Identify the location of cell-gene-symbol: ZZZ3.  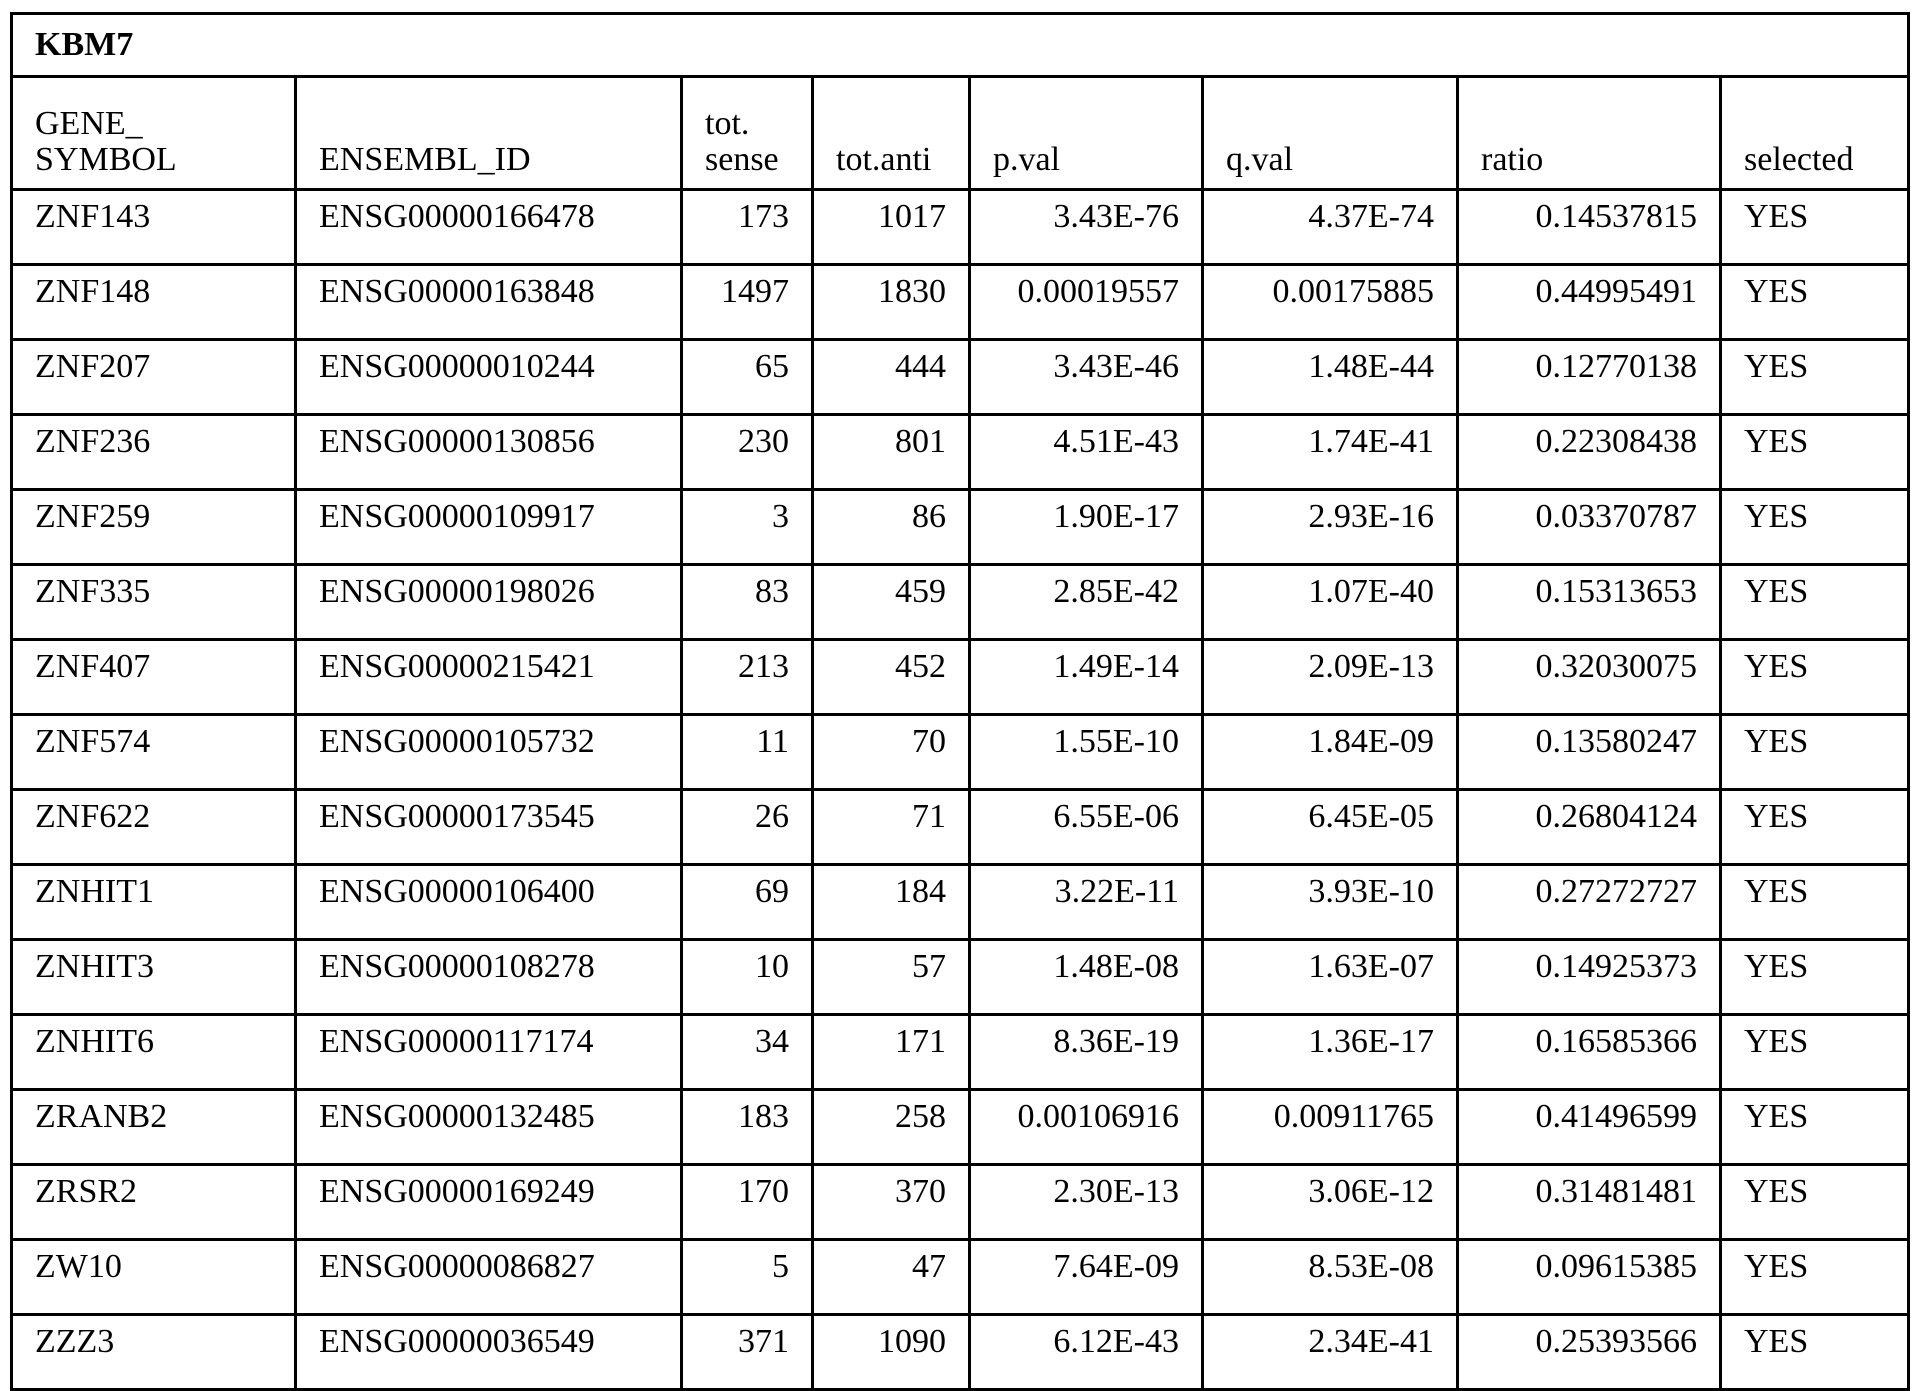
(154, 1352).